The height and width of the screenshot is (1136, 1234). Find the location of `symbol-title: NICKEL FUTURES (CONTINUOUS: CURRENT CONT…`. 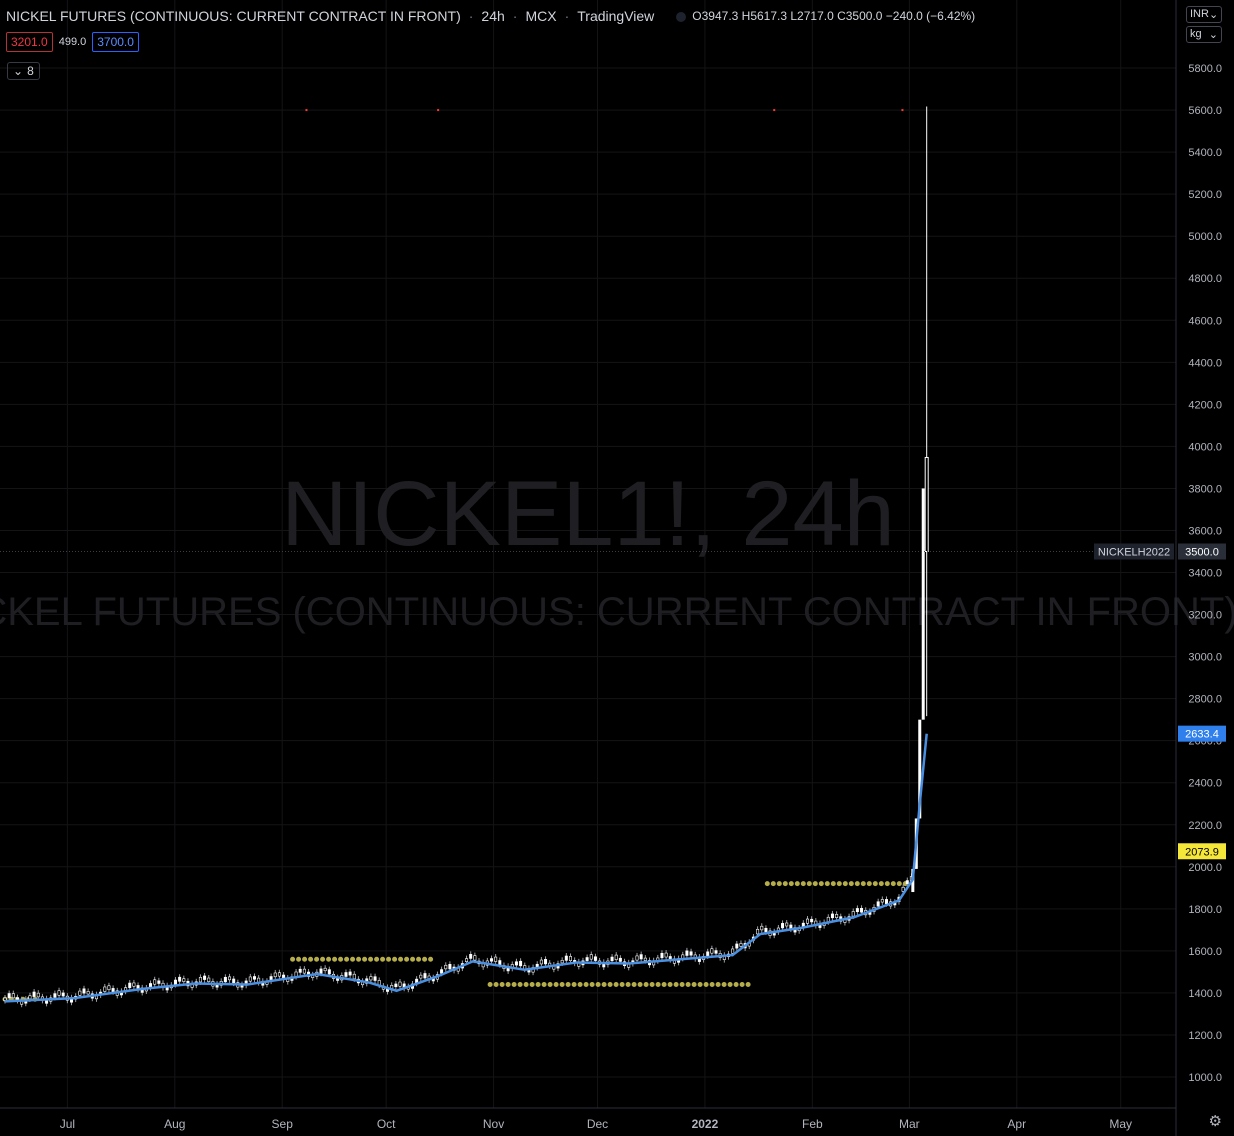

symbol-title: NICKEL FUTURES (CONTINUOUS: CURRENT CONT… is located at coordinates (233, 16).